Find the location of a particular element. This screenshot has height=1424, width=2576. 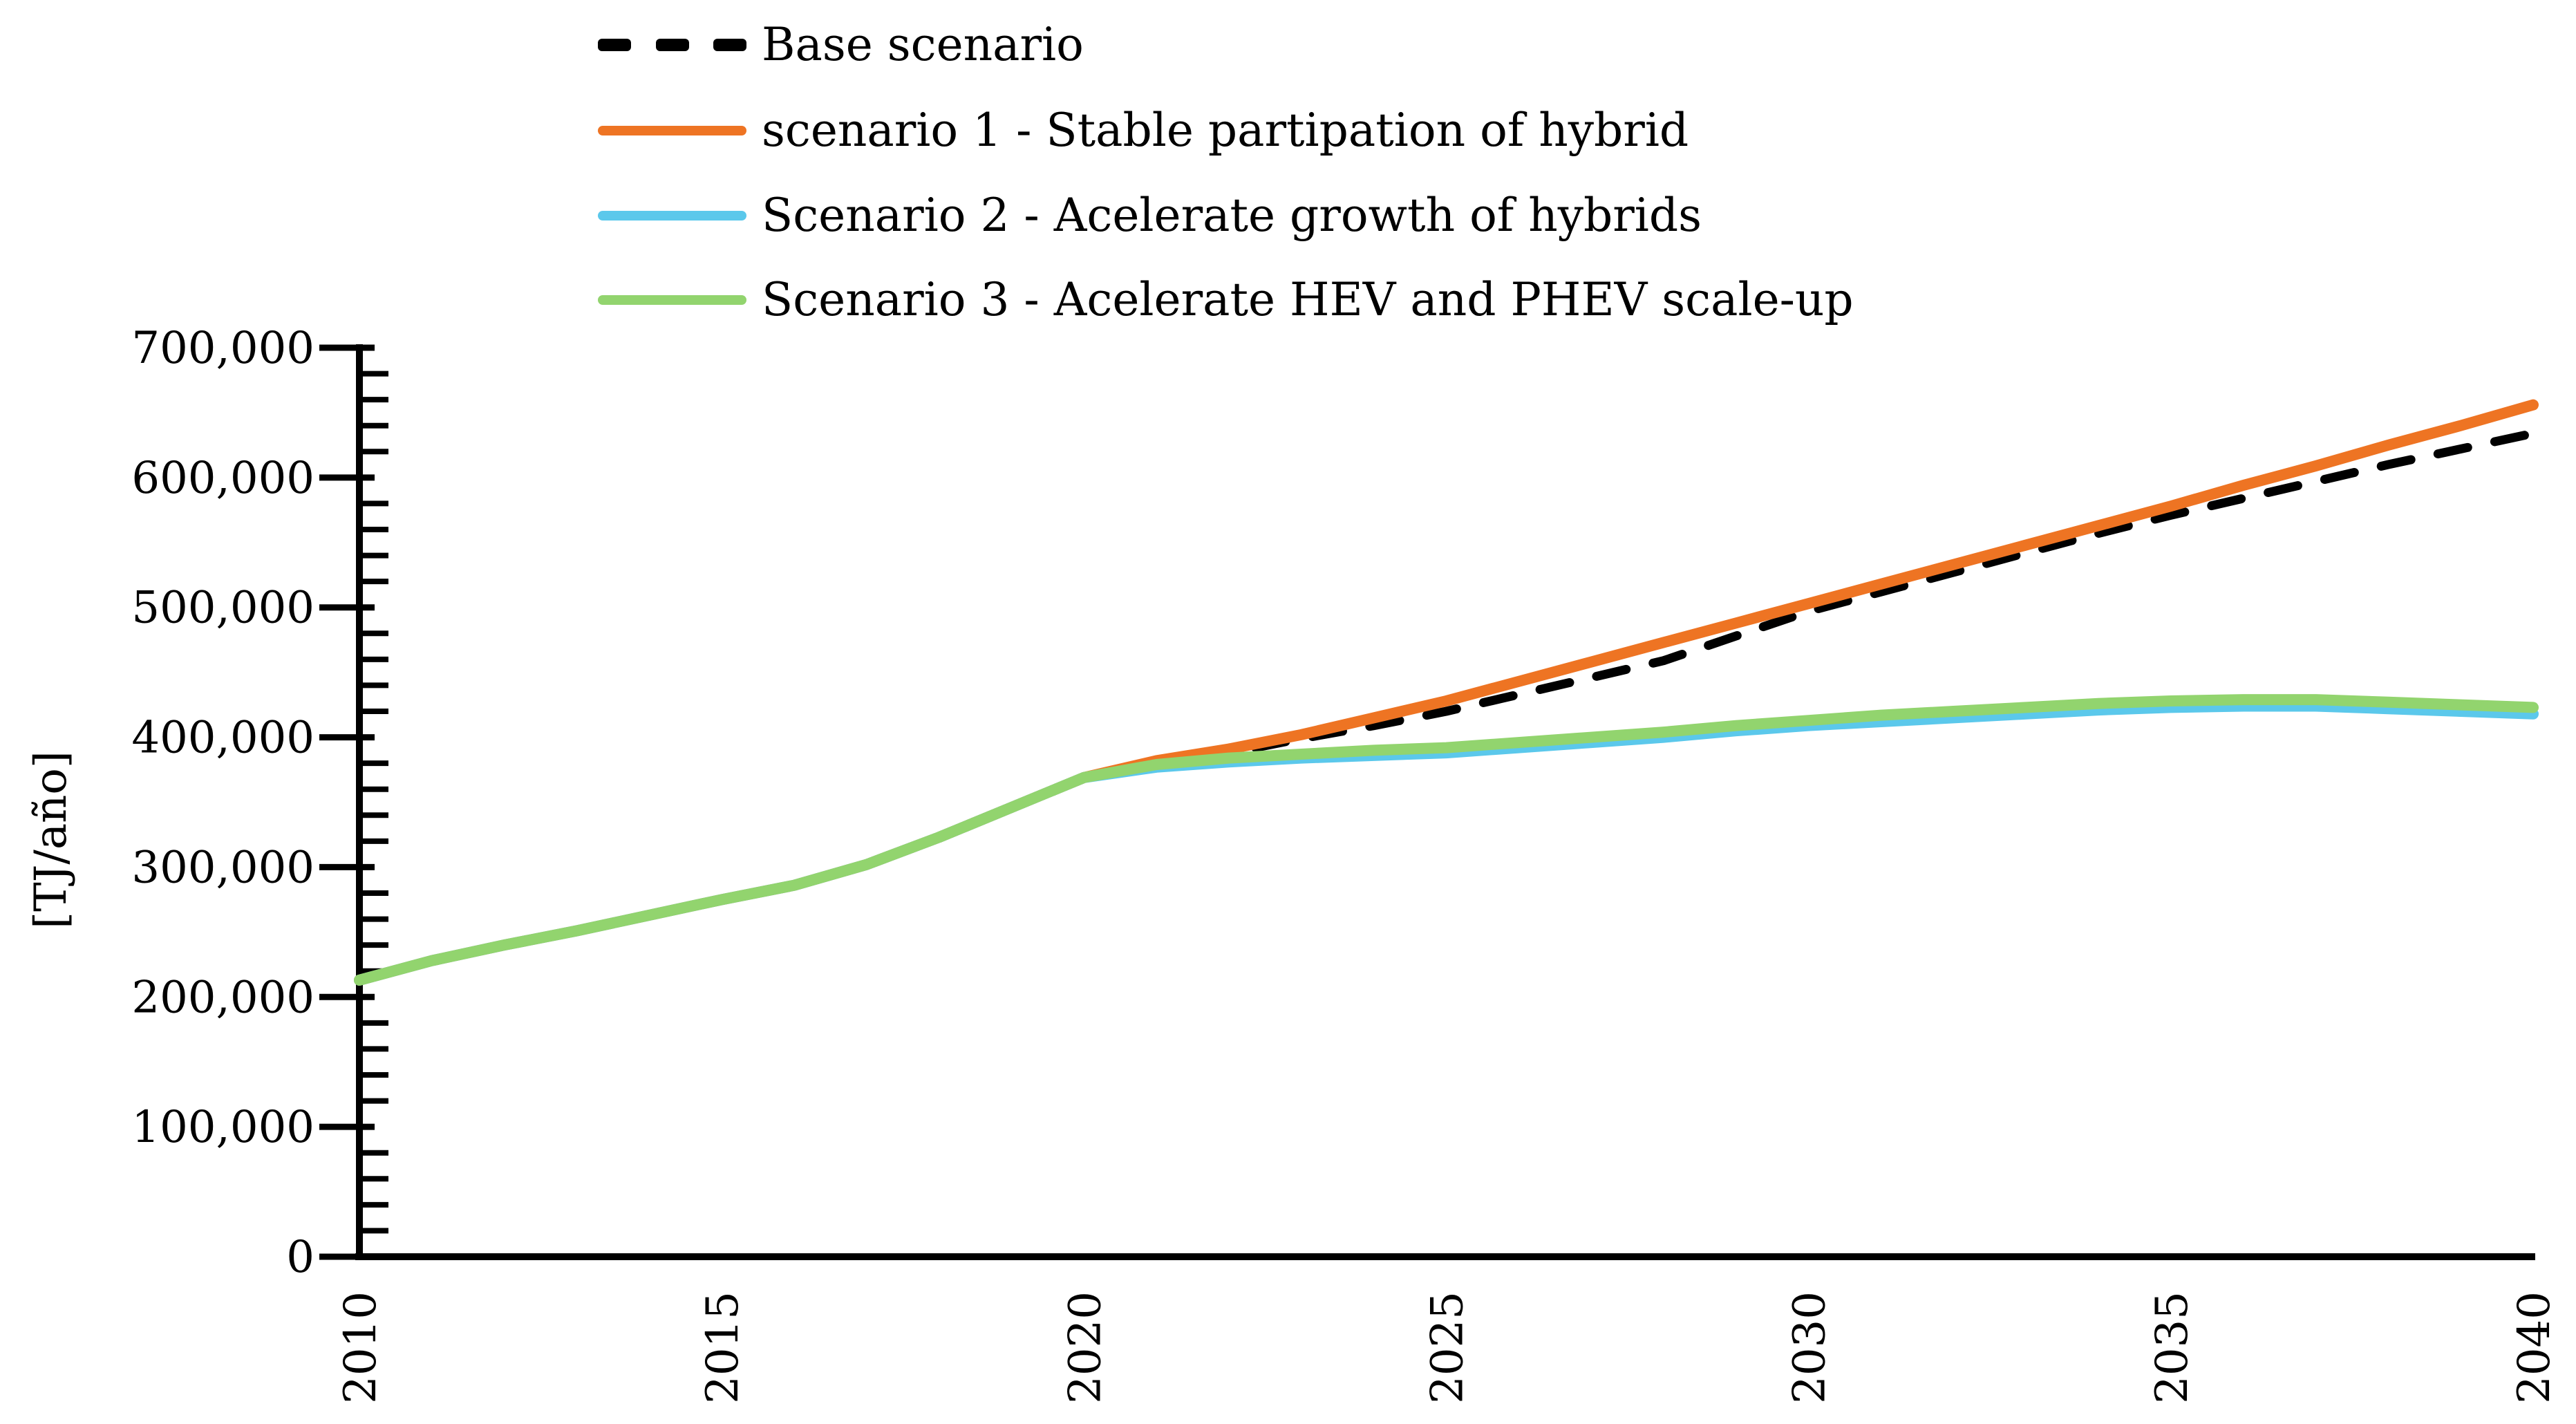

y-tick-label: 500,000 is located at coordinates (222, 608).